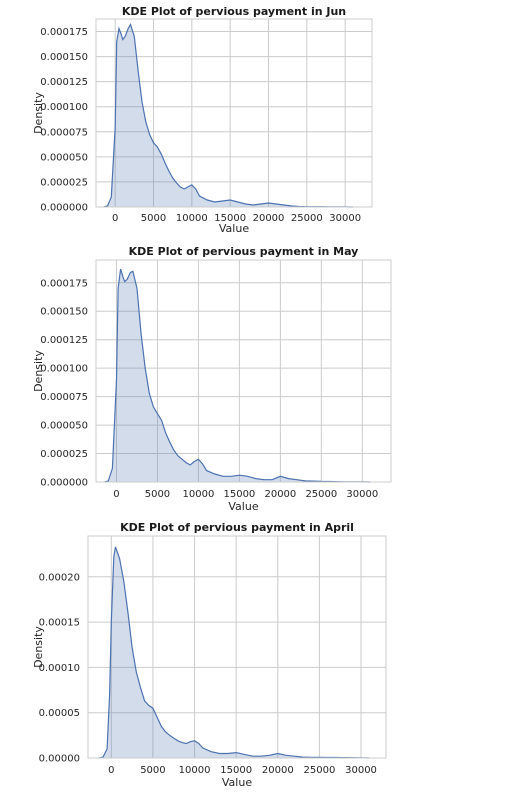 The height and width of the screenshot is (794, 513). Describe the element at coordinates (59, 577) in the screenshot. I see `y-tick-label: 0.00020` at that location.